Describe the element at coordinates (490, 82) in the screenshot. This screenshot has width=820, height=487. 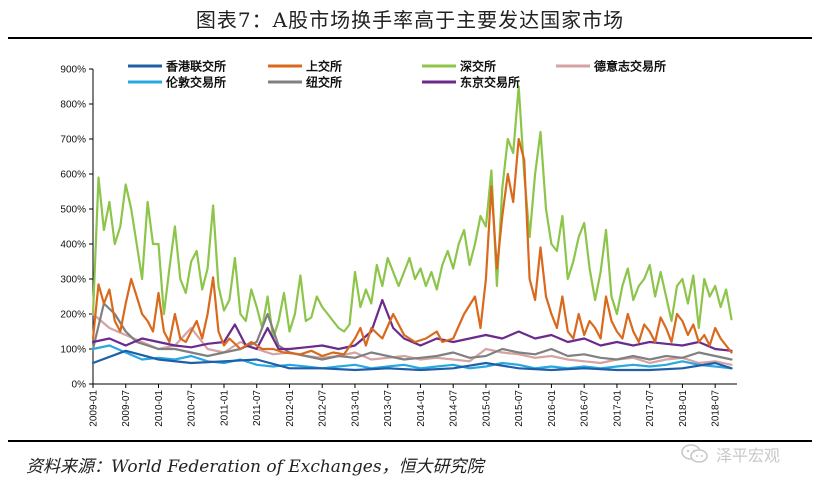
I see `legend-label-tk: 东京交易所` at that location.